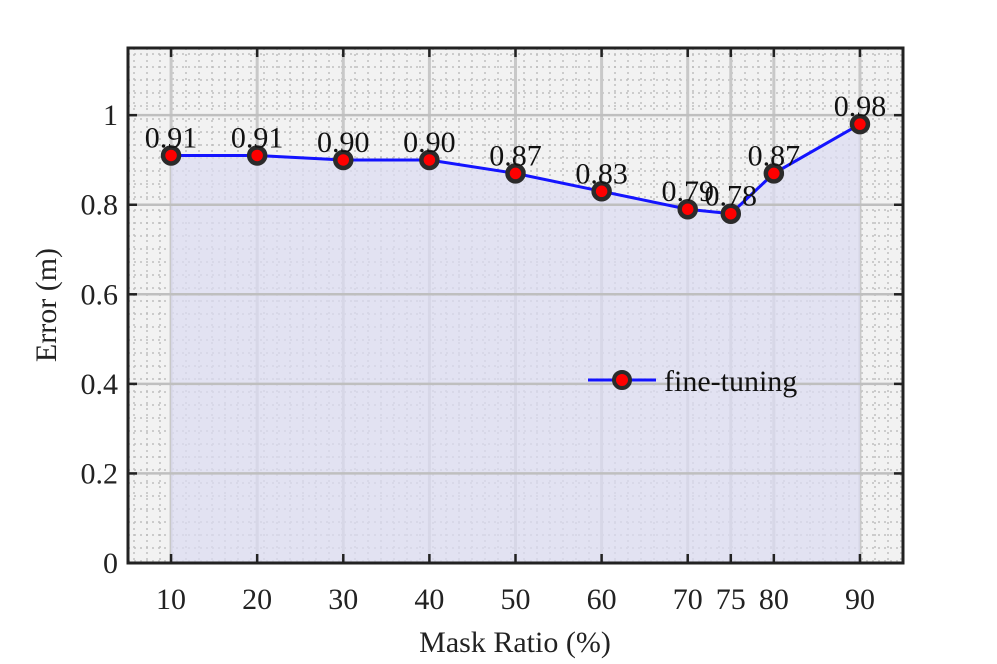 This screenshot has width=997, height=664. What do you see at coordinates (688, 599) in the screenshot?
I see `x-tick-label: 70` at bounding box center [688, 599].